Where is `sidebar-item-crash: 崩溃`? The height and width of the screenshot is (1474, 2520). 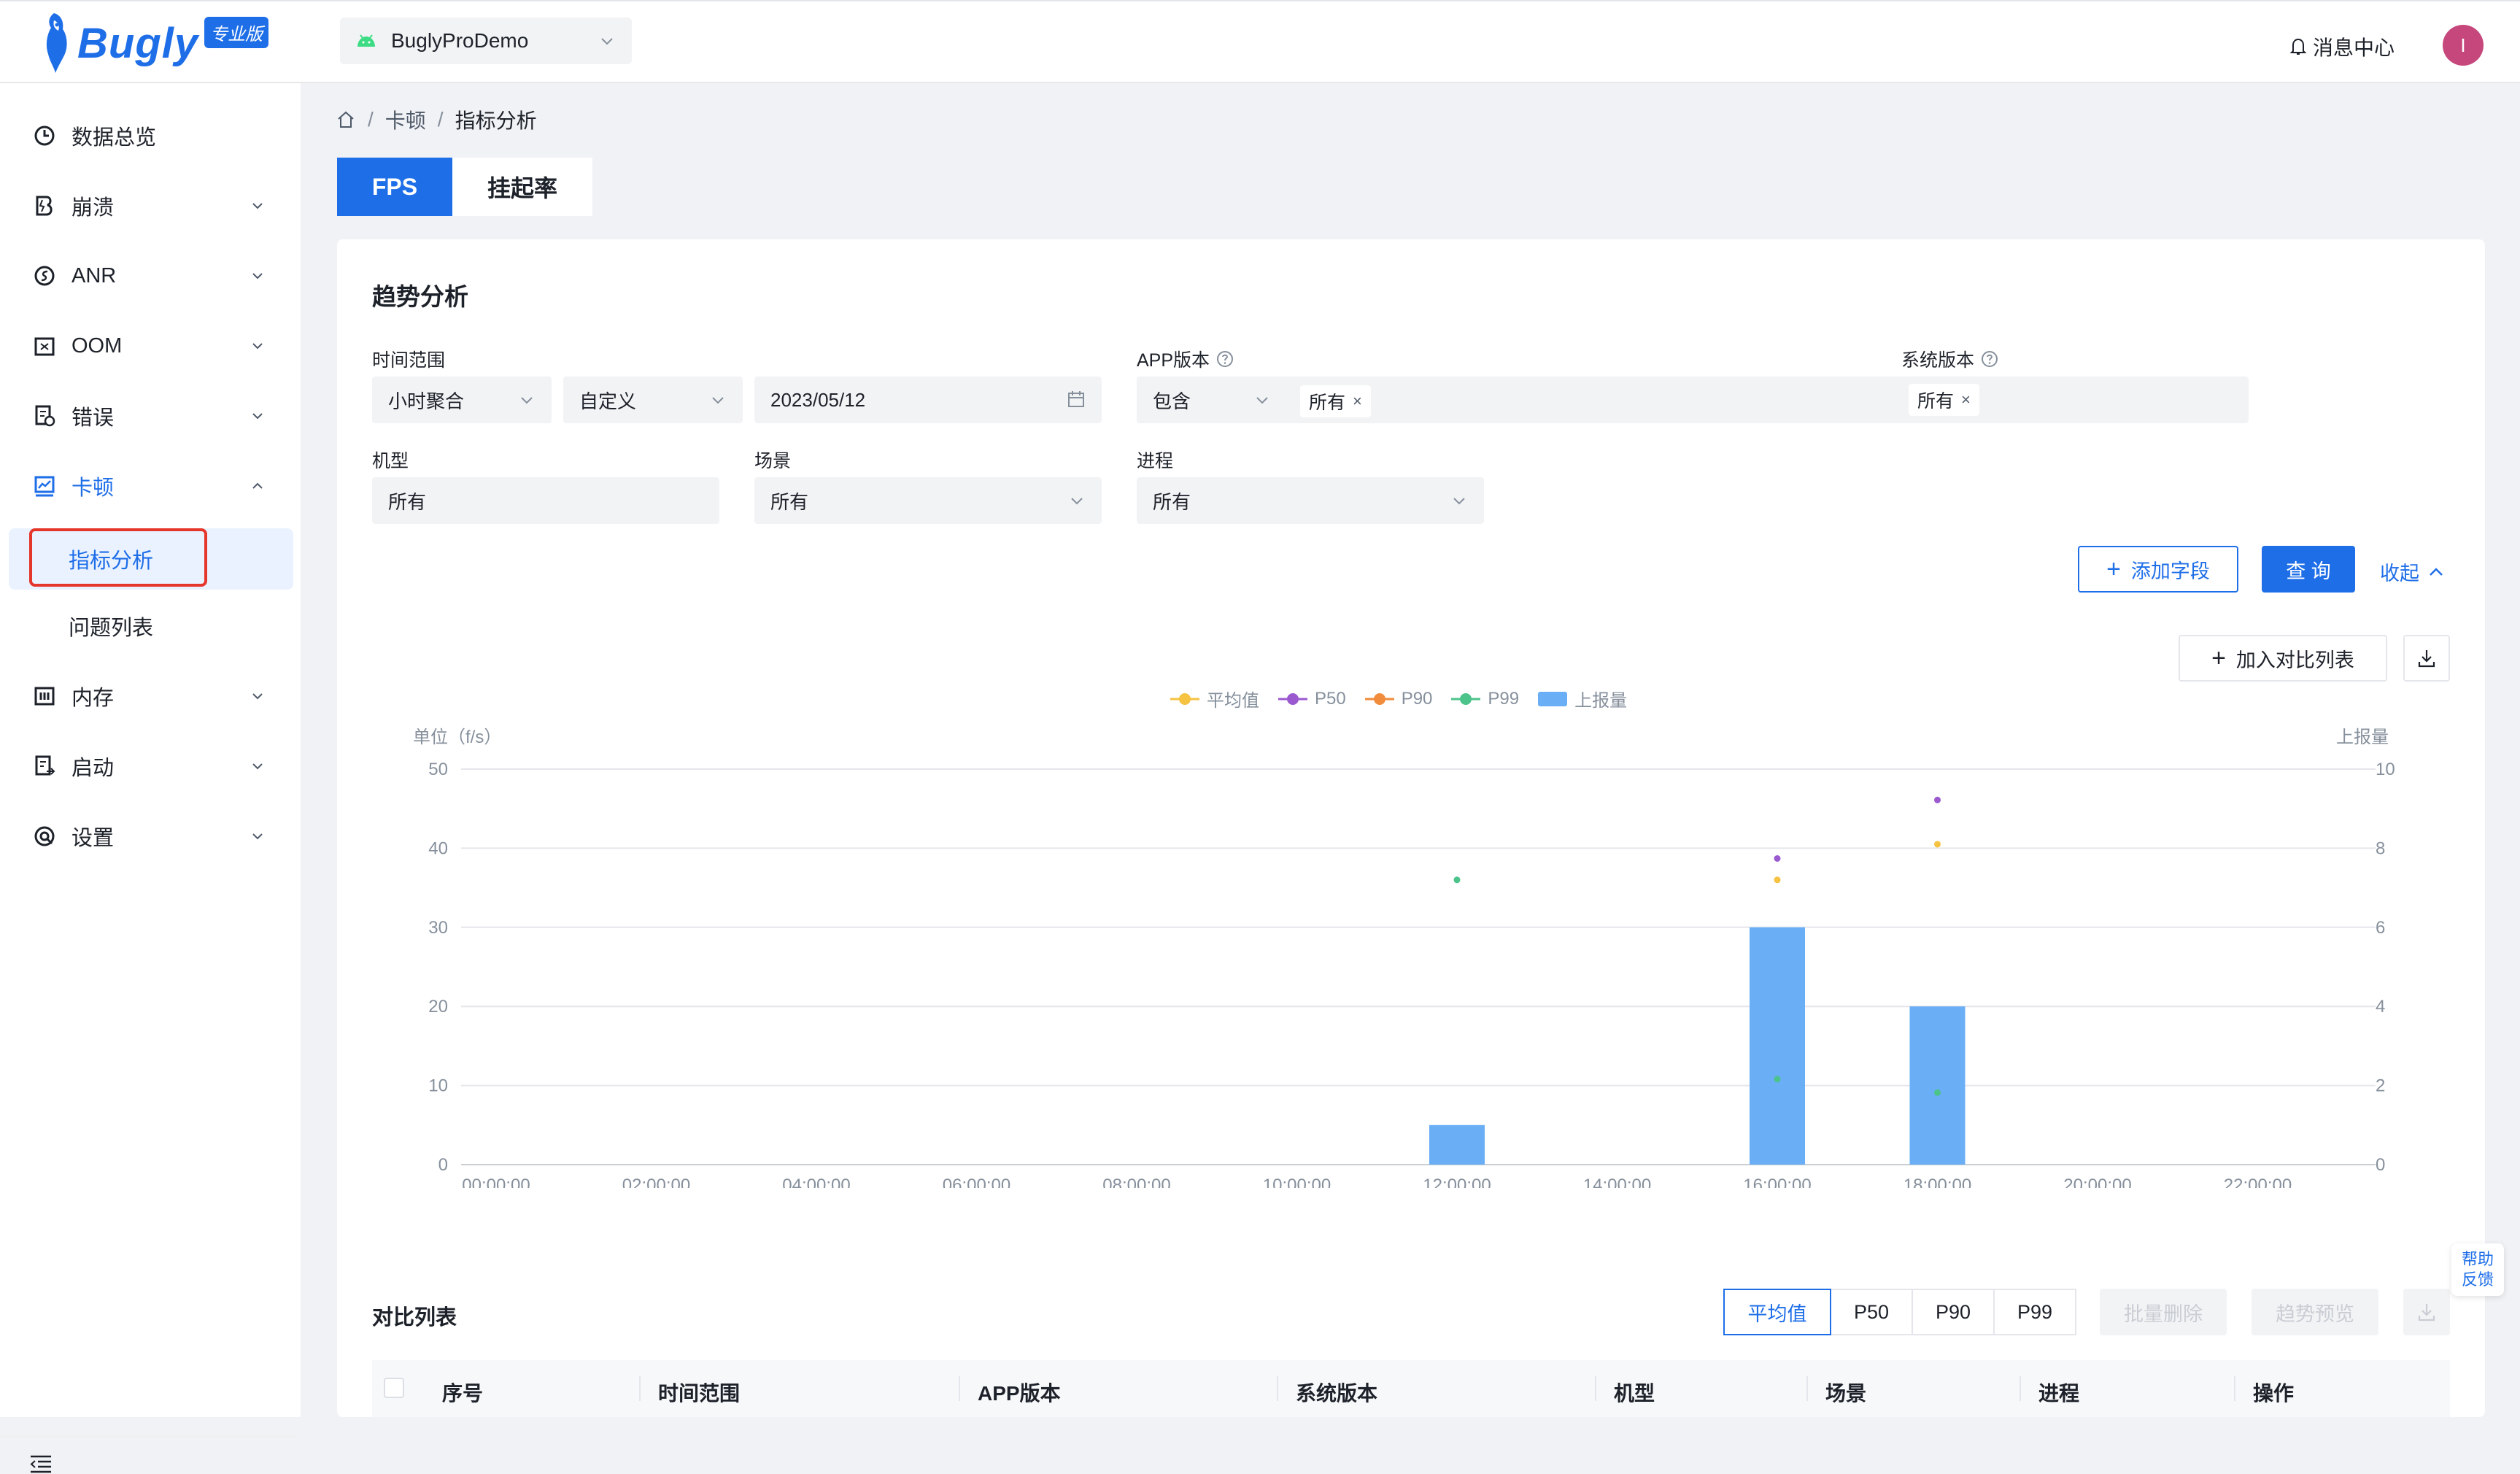
sidebar-item-crash: 崩溃 is located at coordinates (151, 206).